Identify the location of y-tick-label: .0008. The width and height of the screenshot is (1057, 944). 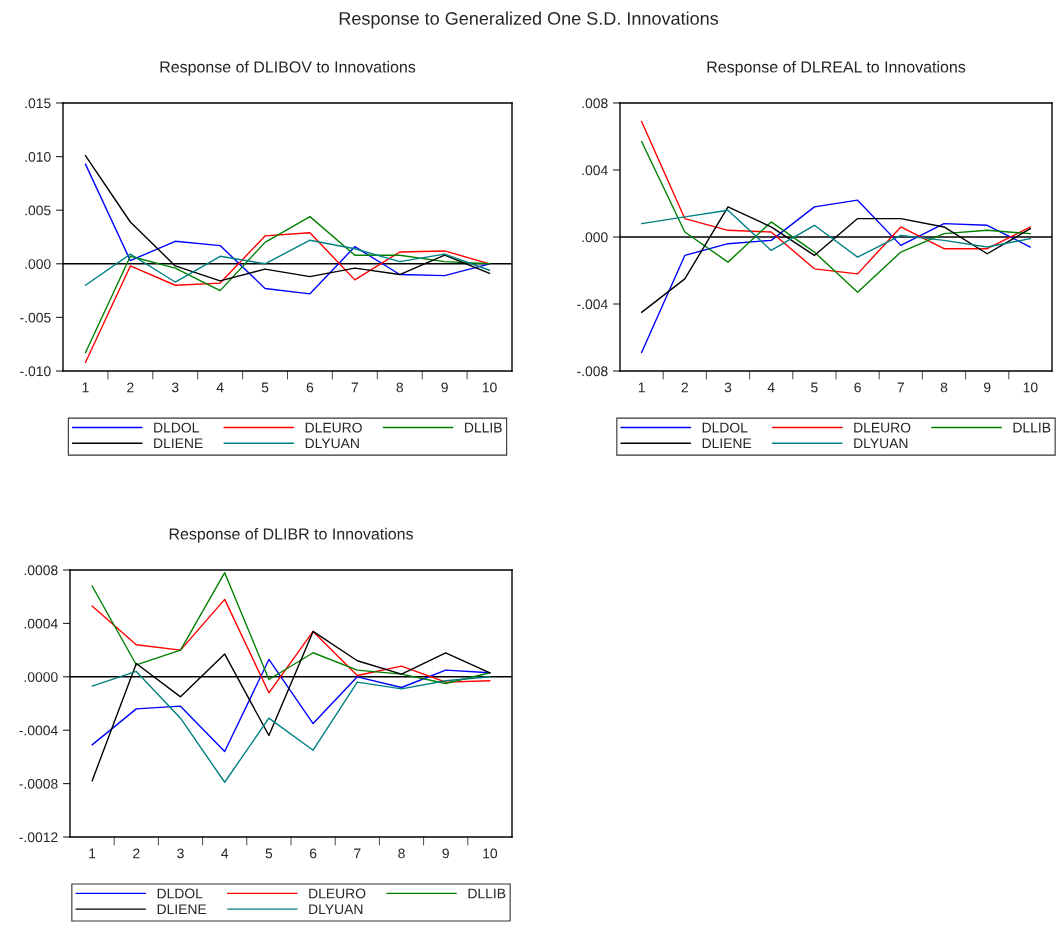
(41, 570).